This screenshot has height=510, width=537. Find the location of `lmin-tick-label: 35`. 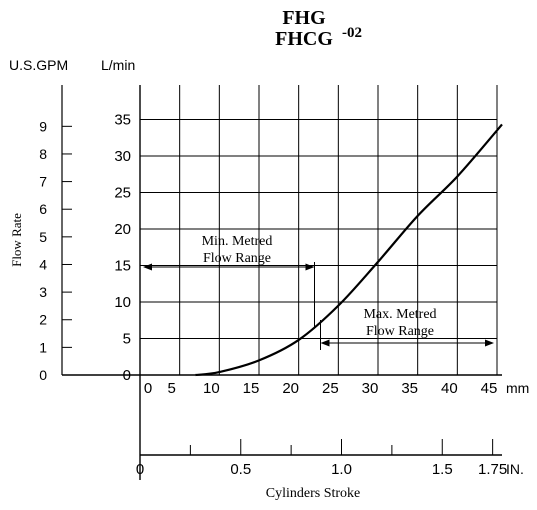

lmin-tick-label: 35 is located at coordinates (122, 120).